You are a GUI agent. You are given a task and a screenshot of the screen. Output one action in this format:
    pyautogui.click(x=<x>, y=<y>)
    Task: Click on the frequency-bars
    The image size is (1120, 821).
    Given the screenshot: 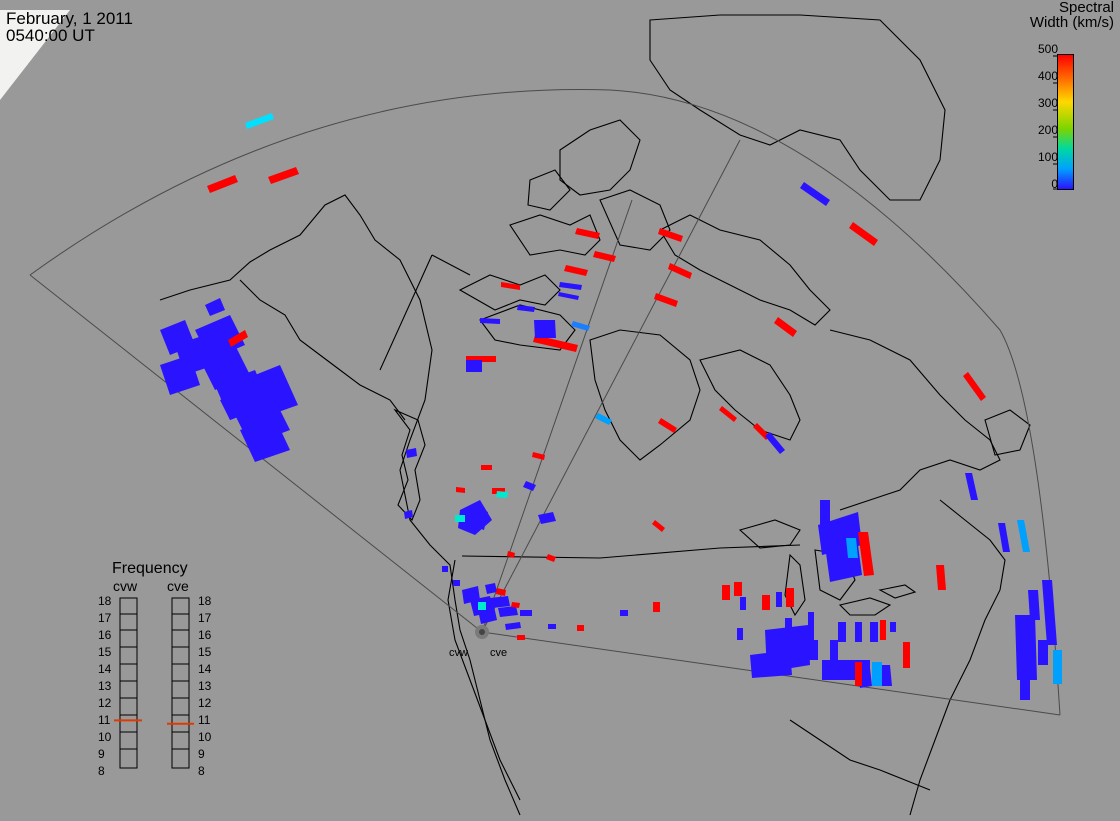 What is the action you would take?
    pyautogui.click(x=154, y=683)
    